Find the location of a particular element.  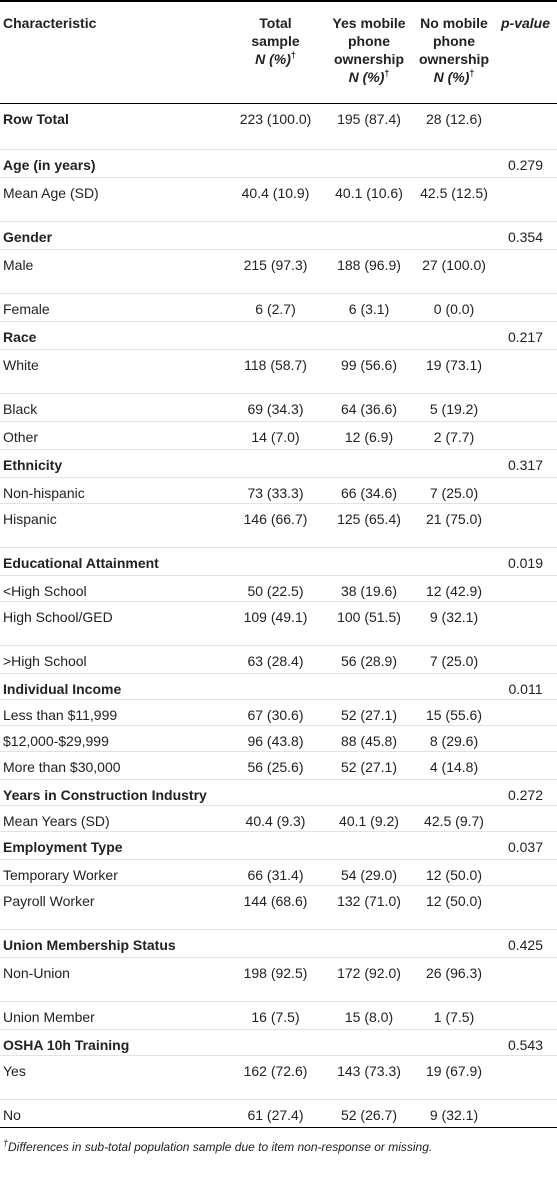

cell-total: 61 (27.4) is located at coordinates (275, 1115).